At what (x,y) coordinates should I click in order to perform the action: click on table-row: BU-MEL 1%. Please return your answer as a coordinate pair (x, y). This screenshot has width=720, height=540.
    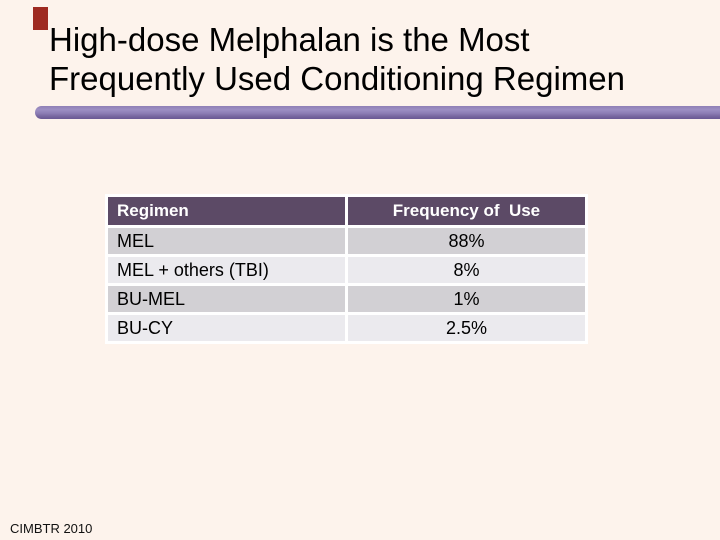
    Looking at the image, I should click on (346, 299).